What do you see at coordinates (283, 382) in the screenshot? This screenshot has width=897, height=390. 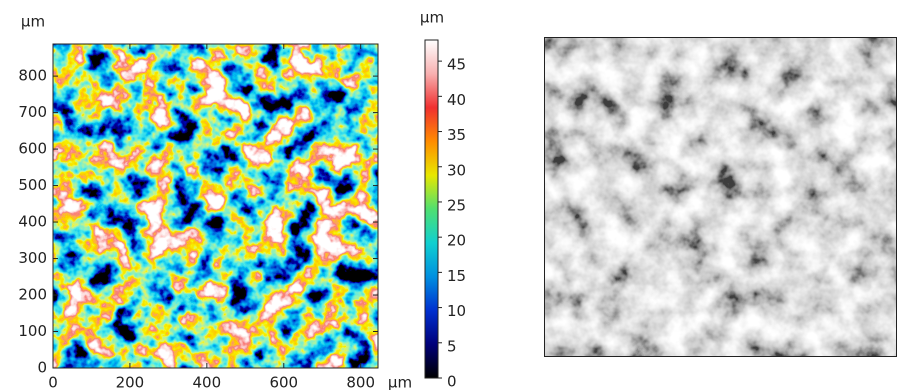 I see `x-tick-label: 600` at bounding box center [283, 382].